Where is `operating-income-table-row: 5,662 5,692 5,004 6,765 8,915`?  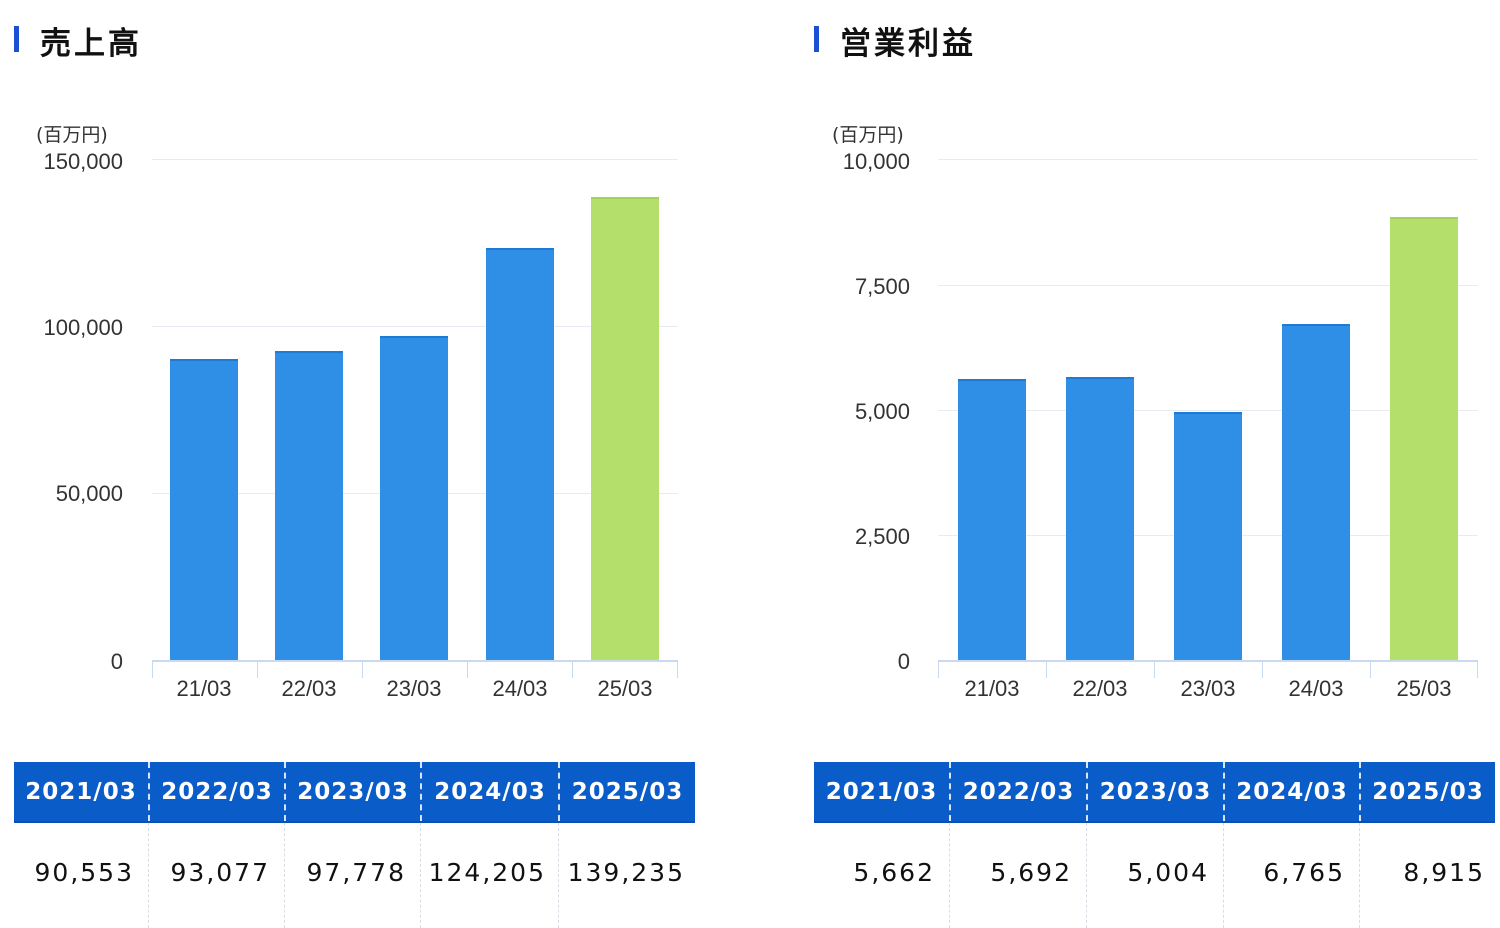
operating-income-table-row: 5,662 5,692 5,004 6,765 8,915 is located at coordinates (1154, 875).